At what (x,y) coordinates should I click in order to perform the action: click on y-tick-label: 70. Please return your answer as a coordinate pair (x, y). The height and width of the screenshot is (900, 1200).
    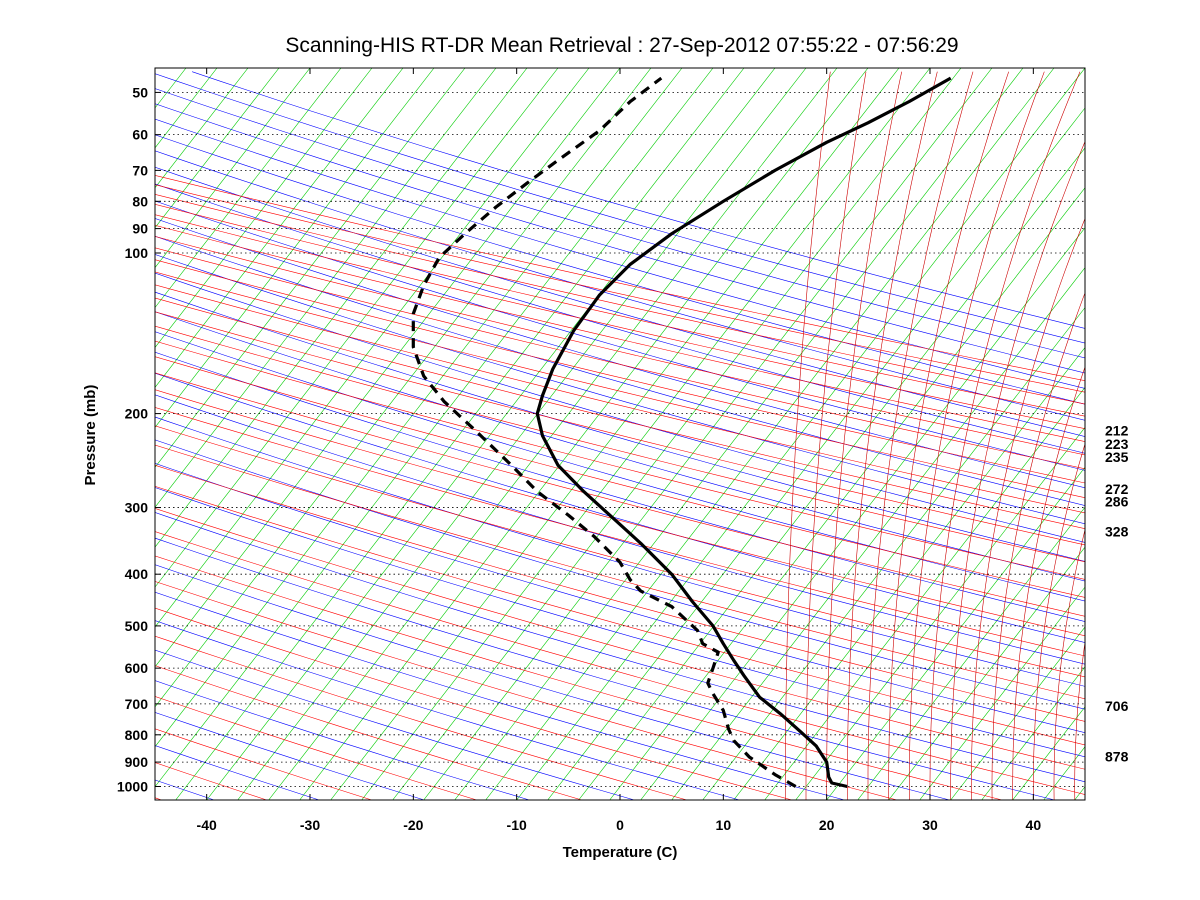
    Looking at the image, I should click on (140, 170).